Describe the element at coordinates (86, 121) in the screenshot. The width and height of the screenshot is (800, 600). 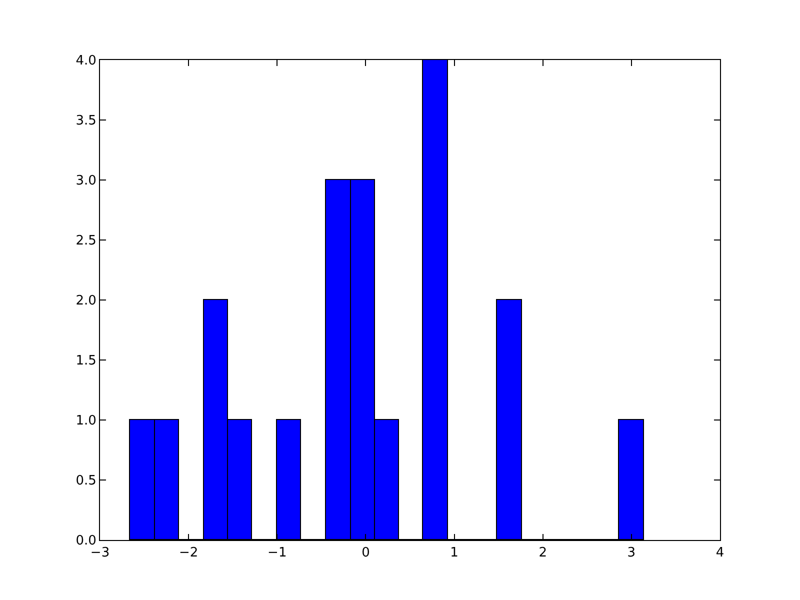
I see `y-tick-label: 3.5` at that location.